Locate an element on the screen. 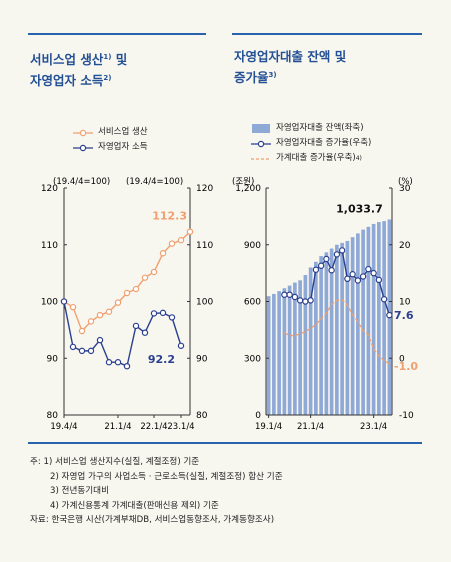  y-tick-label: 10 is located at coordinates (405, 303).